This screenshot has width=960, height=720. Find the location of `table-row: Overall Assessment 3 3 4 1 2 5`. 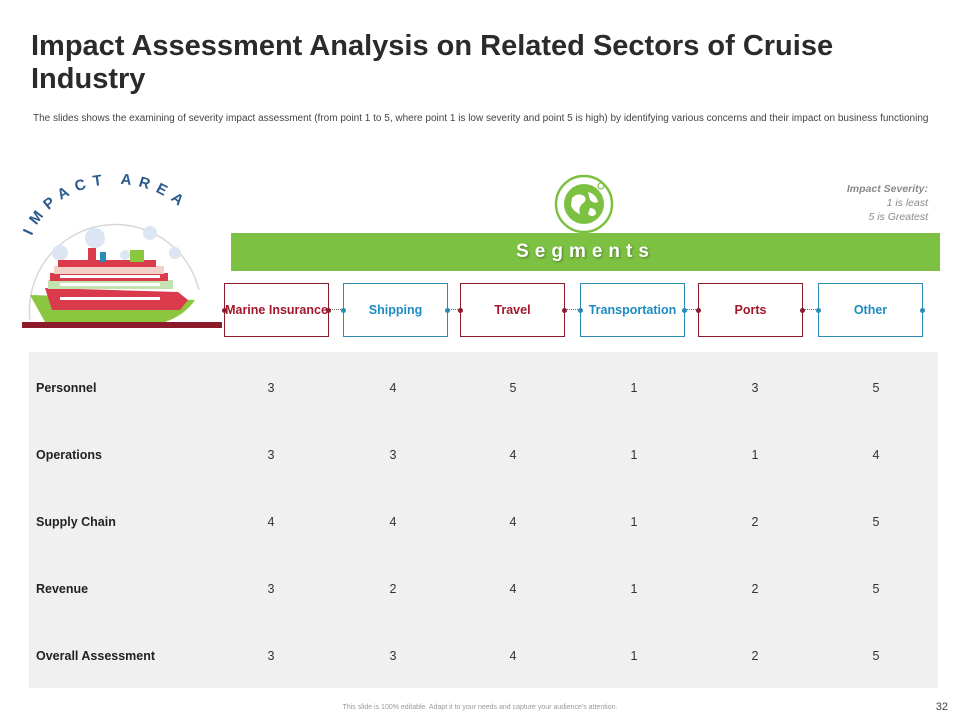

table-row: Overall Assessment 3 3 4 1 2 5 is located at coordinates (483, 655).